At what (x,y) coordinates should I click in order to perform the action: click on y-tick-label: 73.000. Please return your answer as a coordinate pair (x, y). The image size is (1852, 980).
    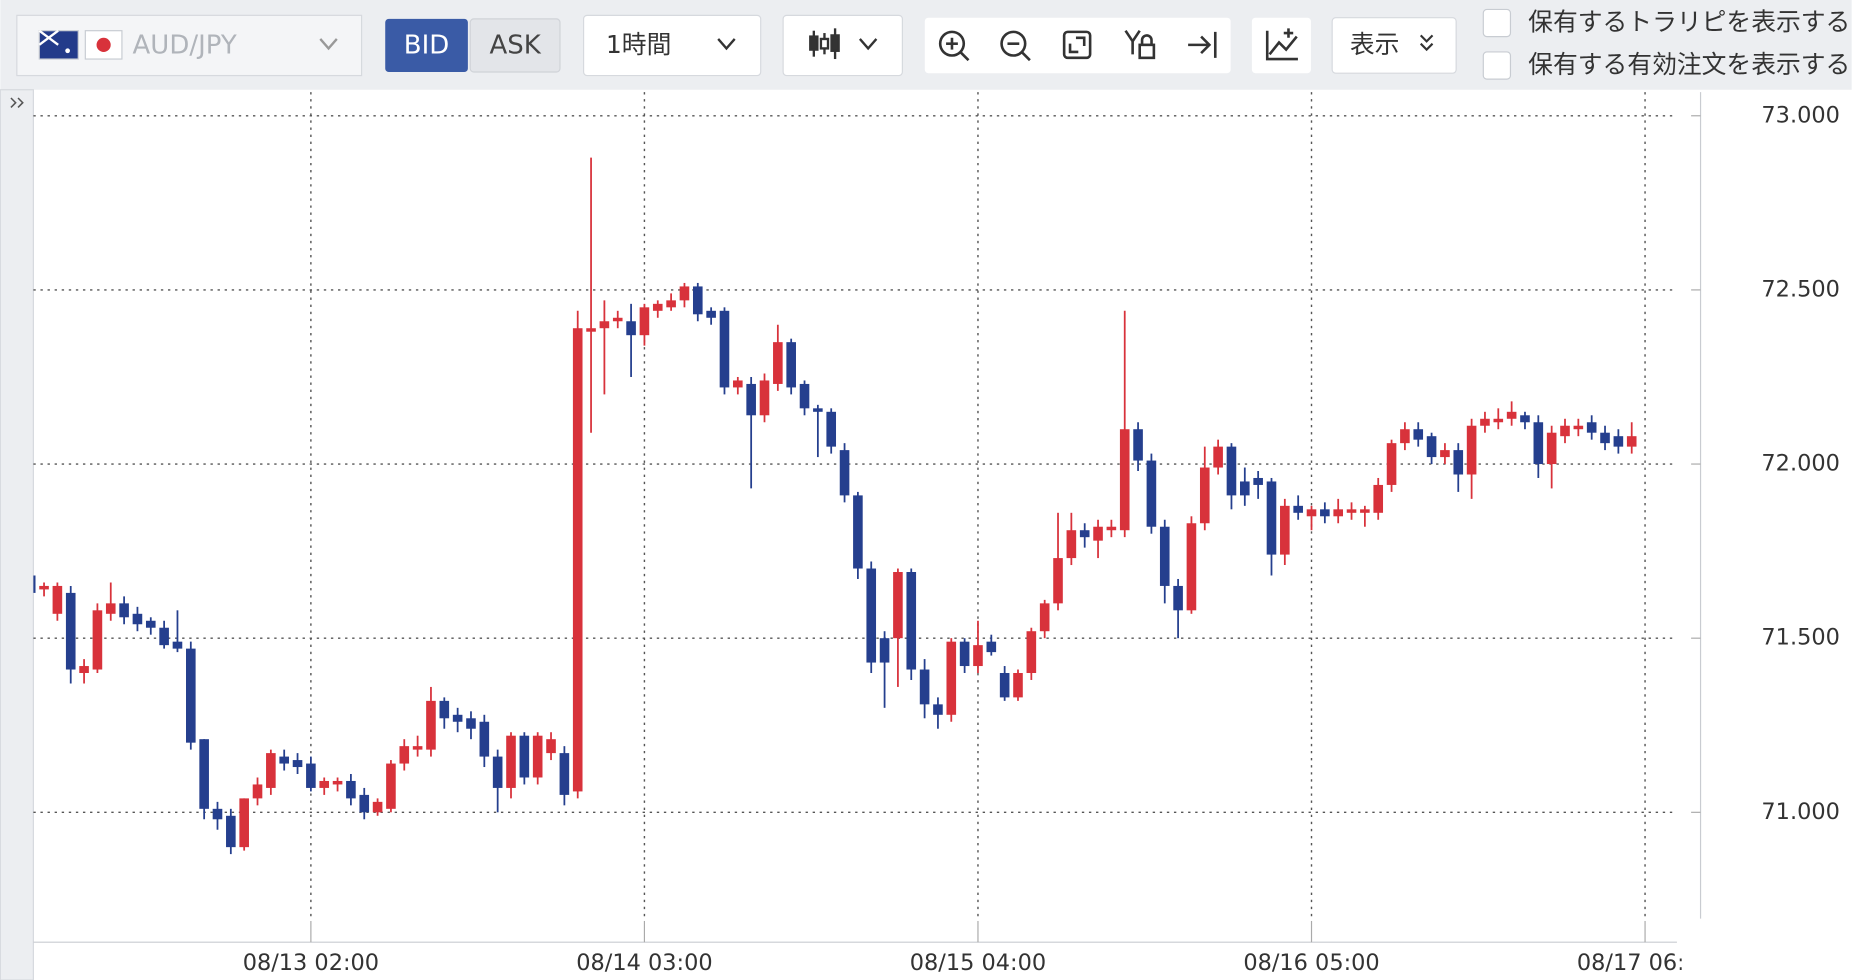
    Looking at the image, I should click on (1800, 115).